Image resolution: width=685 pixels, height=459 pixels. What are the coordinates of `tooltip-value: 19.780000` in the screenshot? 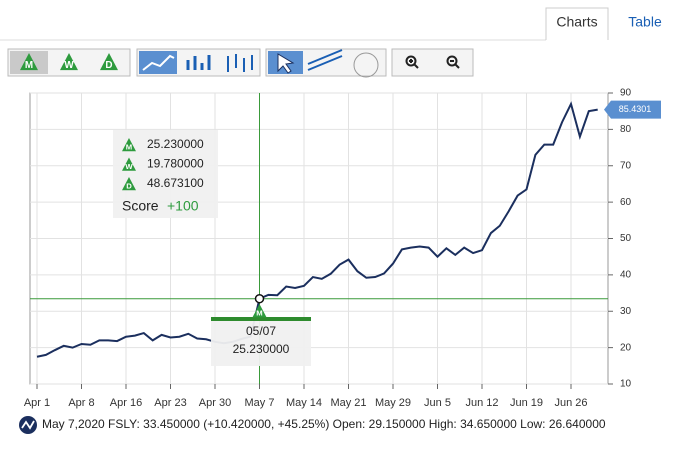 It's located at (175, 164).